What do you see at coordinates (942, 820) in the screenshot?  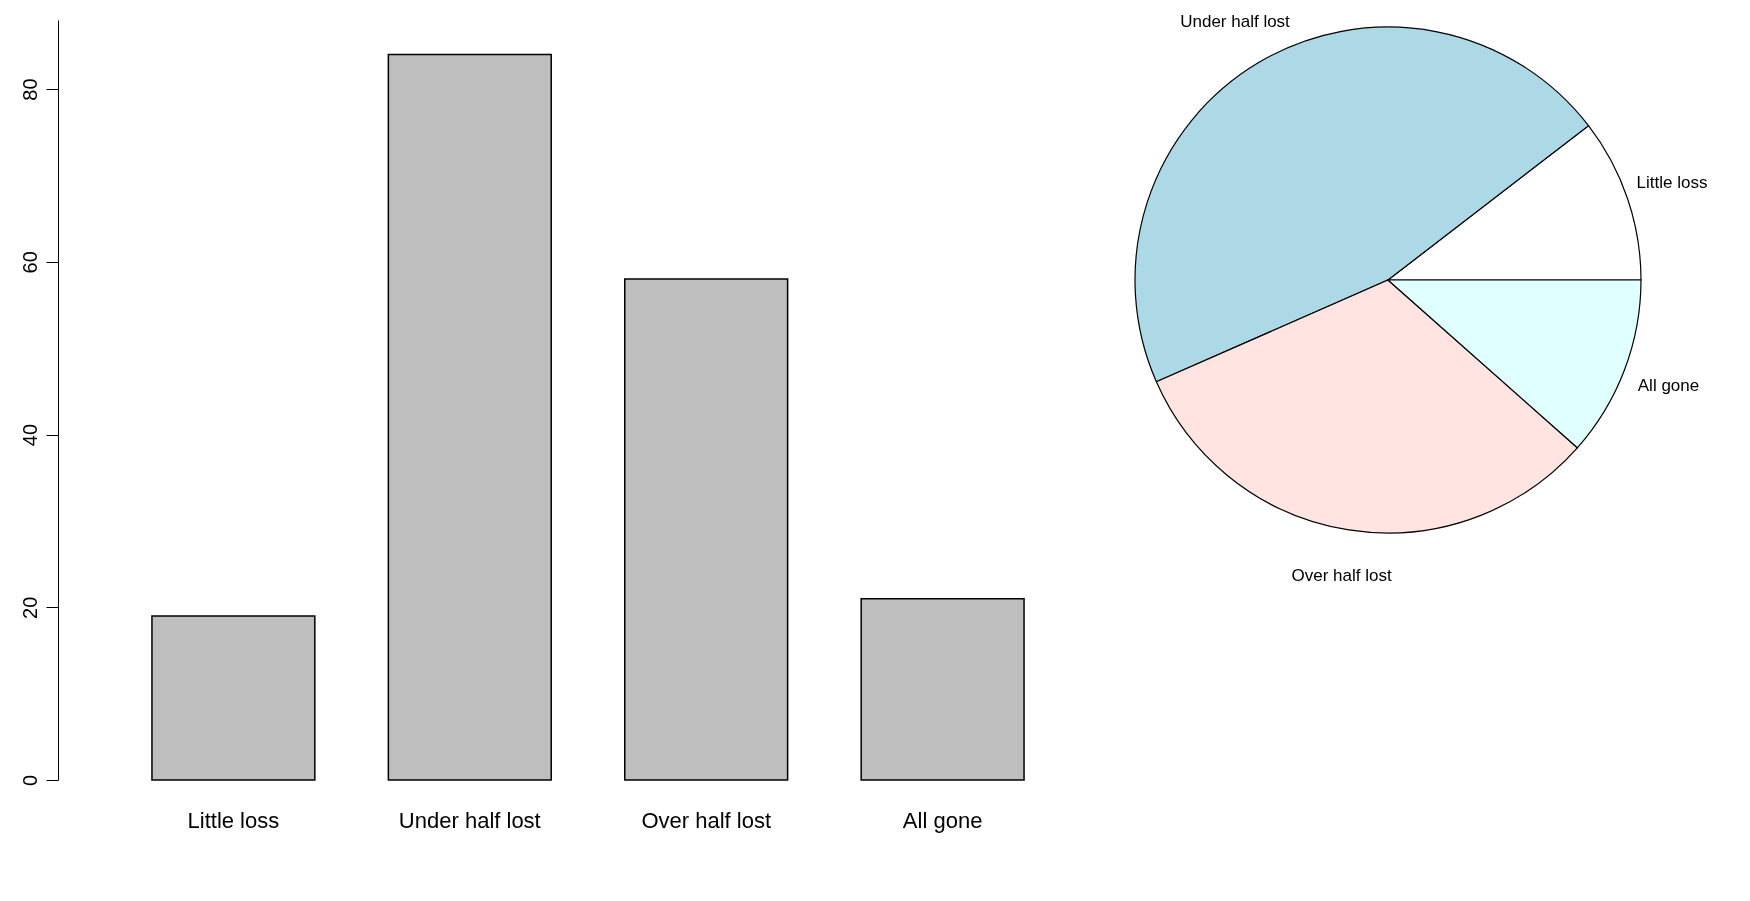 I see `x-tick-label: All gone` at bounding box center [942, 820].